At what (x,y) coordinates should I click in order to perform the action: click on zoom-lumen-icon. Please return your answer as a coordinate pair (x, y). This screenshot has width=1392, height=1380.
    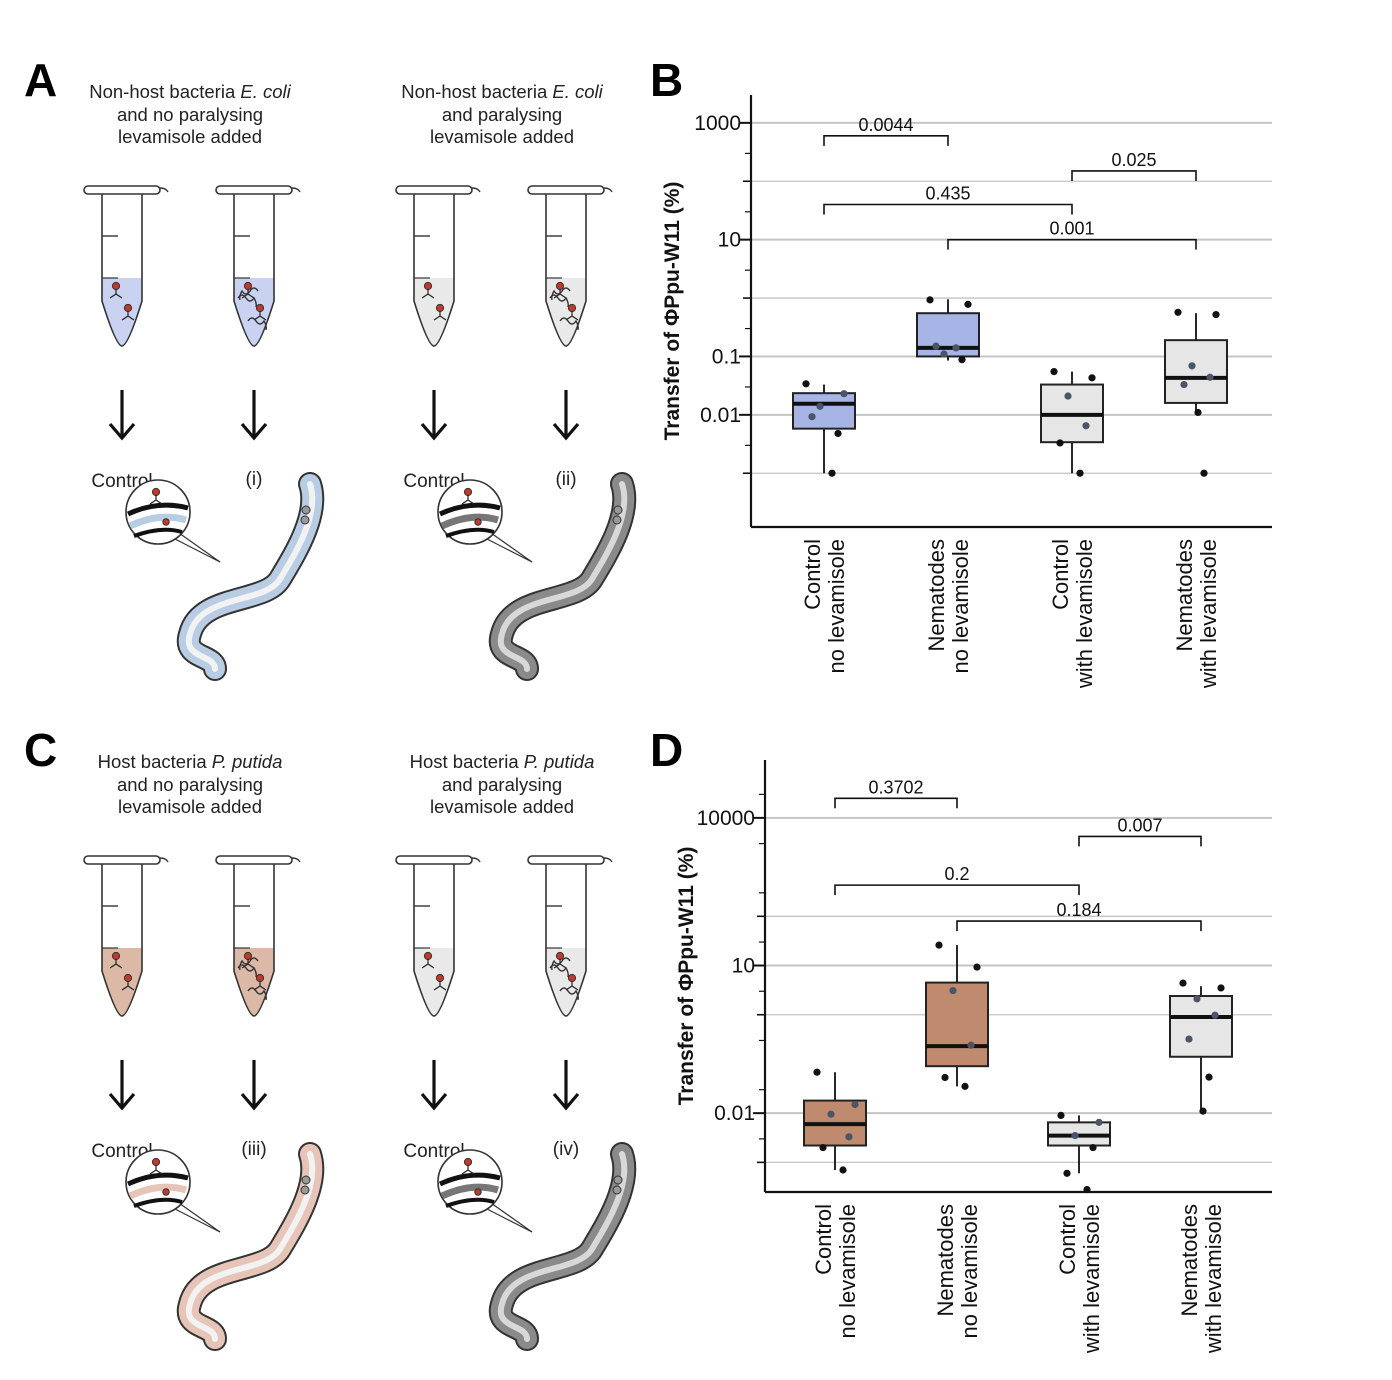
    Looking at the image, I should click on (158, 1191).